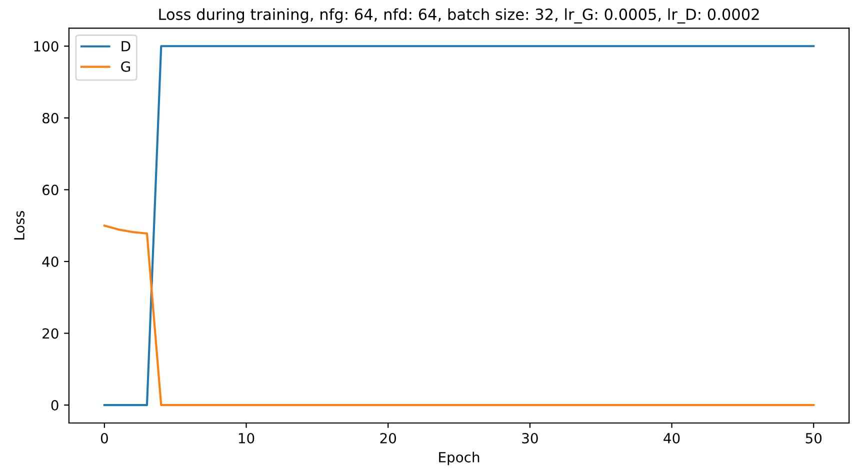 Image resolution: width=862 pixels, height=470 pixels. What do you see at coordinates (459, 459) in the screenshot?
I see `x-axis-title: Epoch` at bounding box center [459, 459].